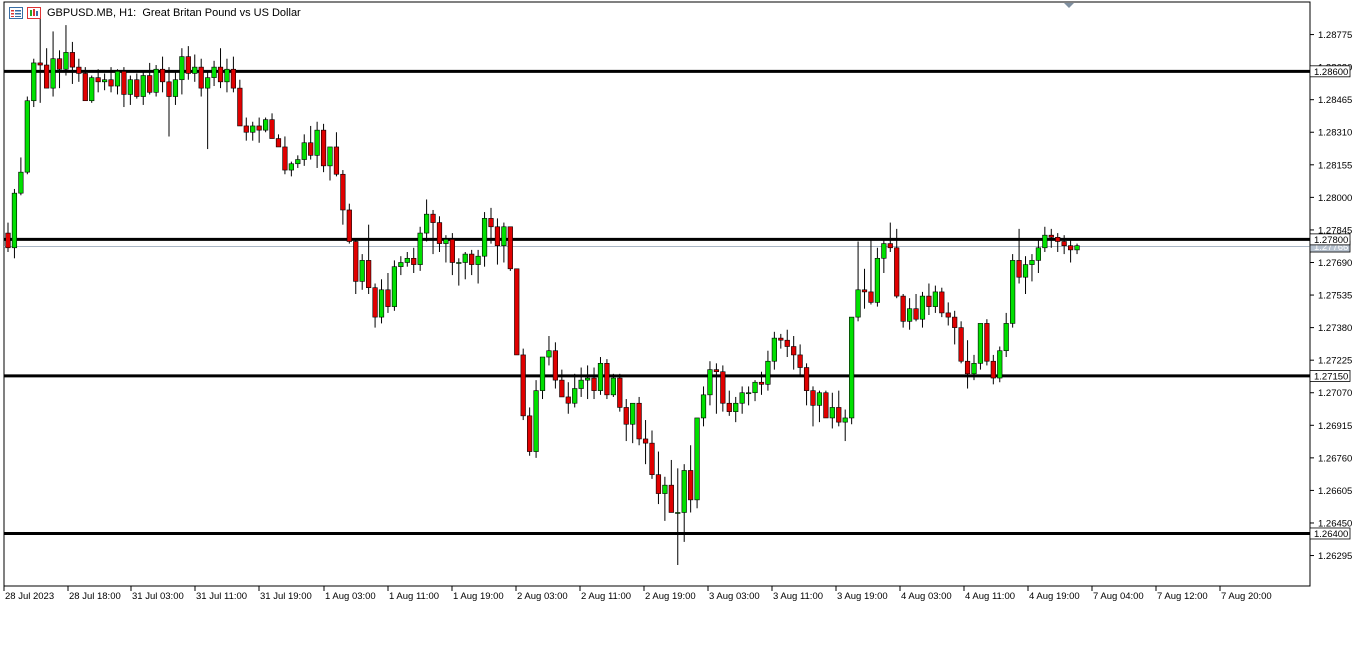 This screenshot has height=672, width=1365. I want to click on x-tick-label: 31 Jul 11:00, so click(221, 596).